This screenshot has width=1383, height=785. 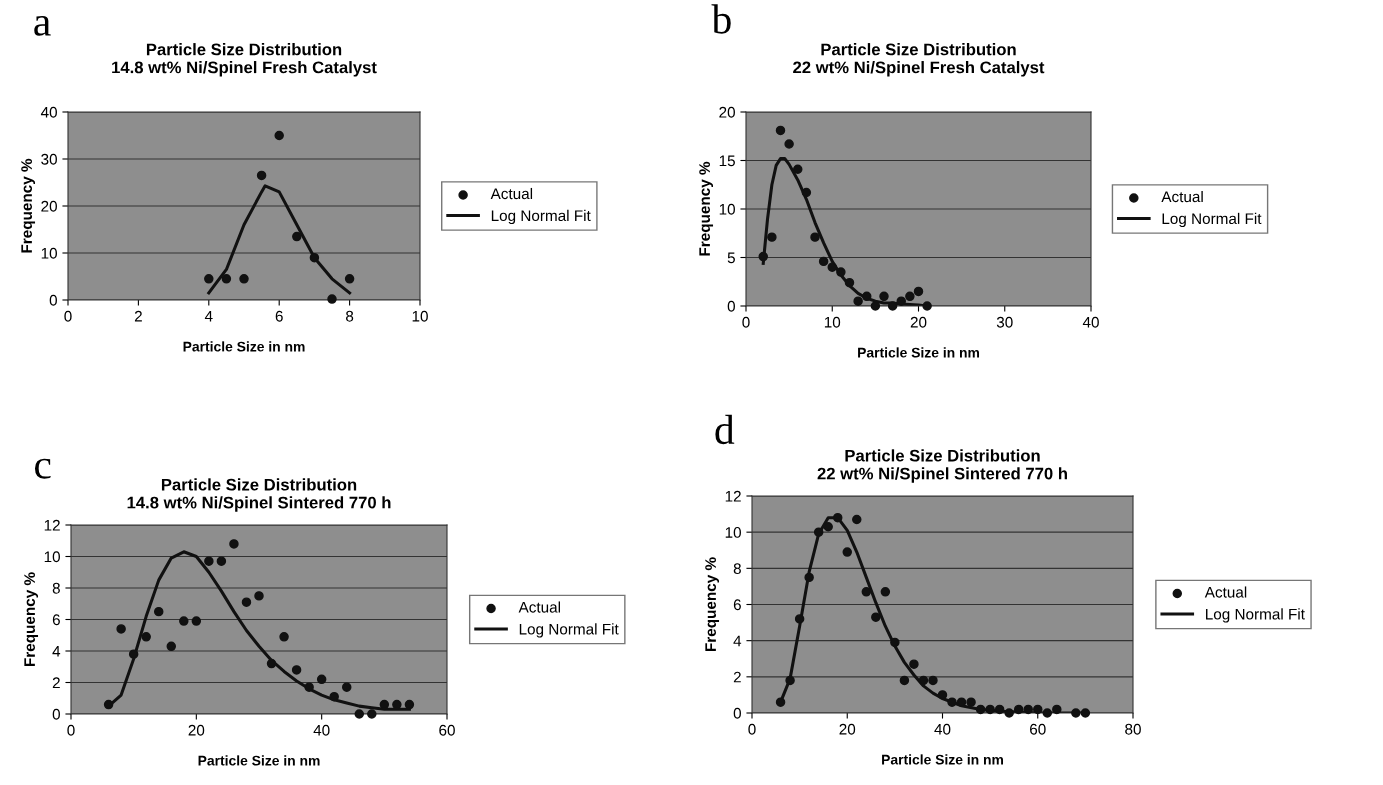 What do you see at coordinates (279, 239) in the screenshot?
I see `line-series` at bounding box center [279, 239].